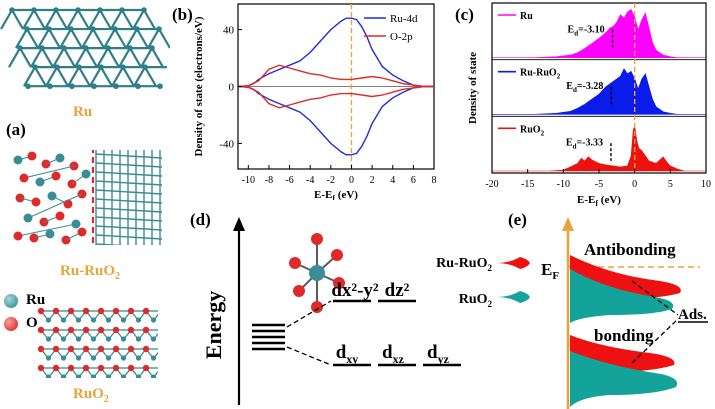  I want to click on chart-b-ylabel: Density of state (electrons/eV), so click(199, 86).